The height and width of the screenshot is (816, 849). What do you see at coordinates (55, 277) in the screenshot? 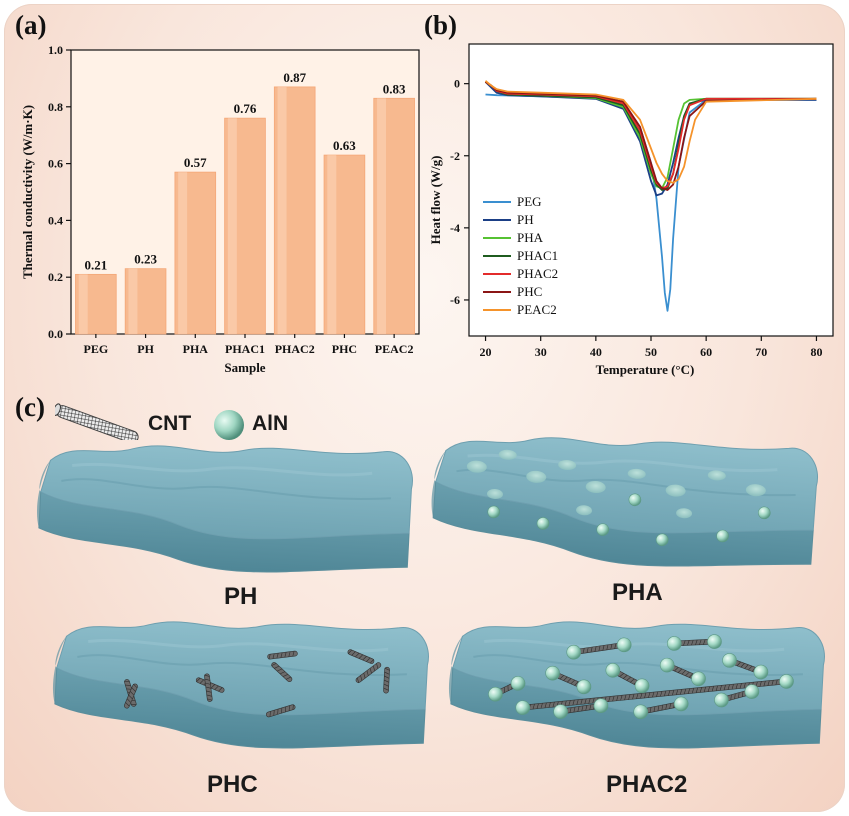
I see `y-tick-label-a: 0.2` at bounding box center [55, 277].